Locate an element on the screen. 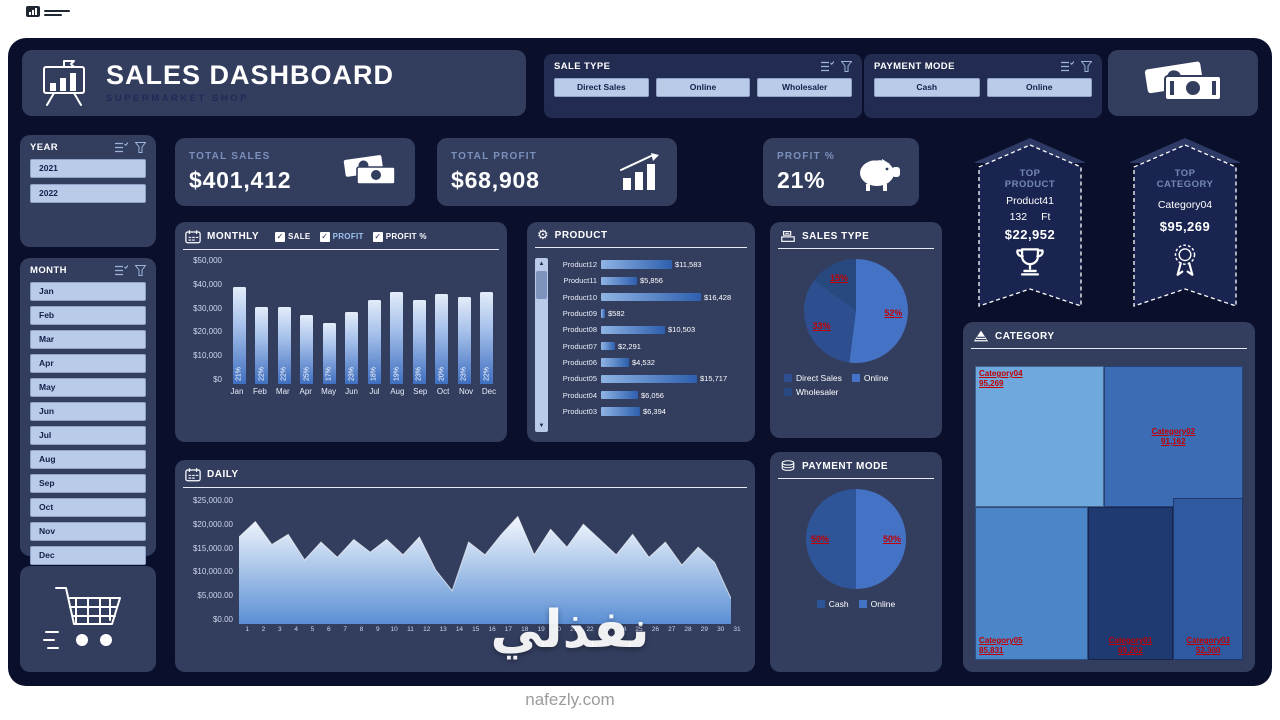 The image size is (1280, 720). sales-type-legend-online: Online is located at coordinates (869, 378).